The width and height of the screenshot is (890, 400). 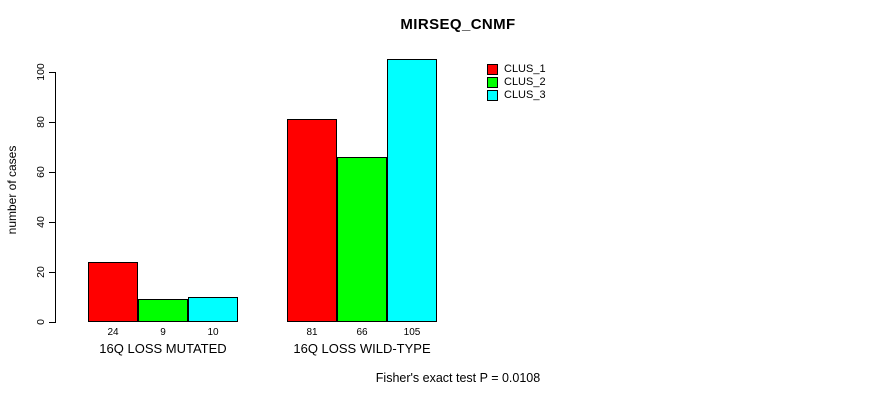 I want to click on legend-label: CLUS_1, so click(x=525, y=69).